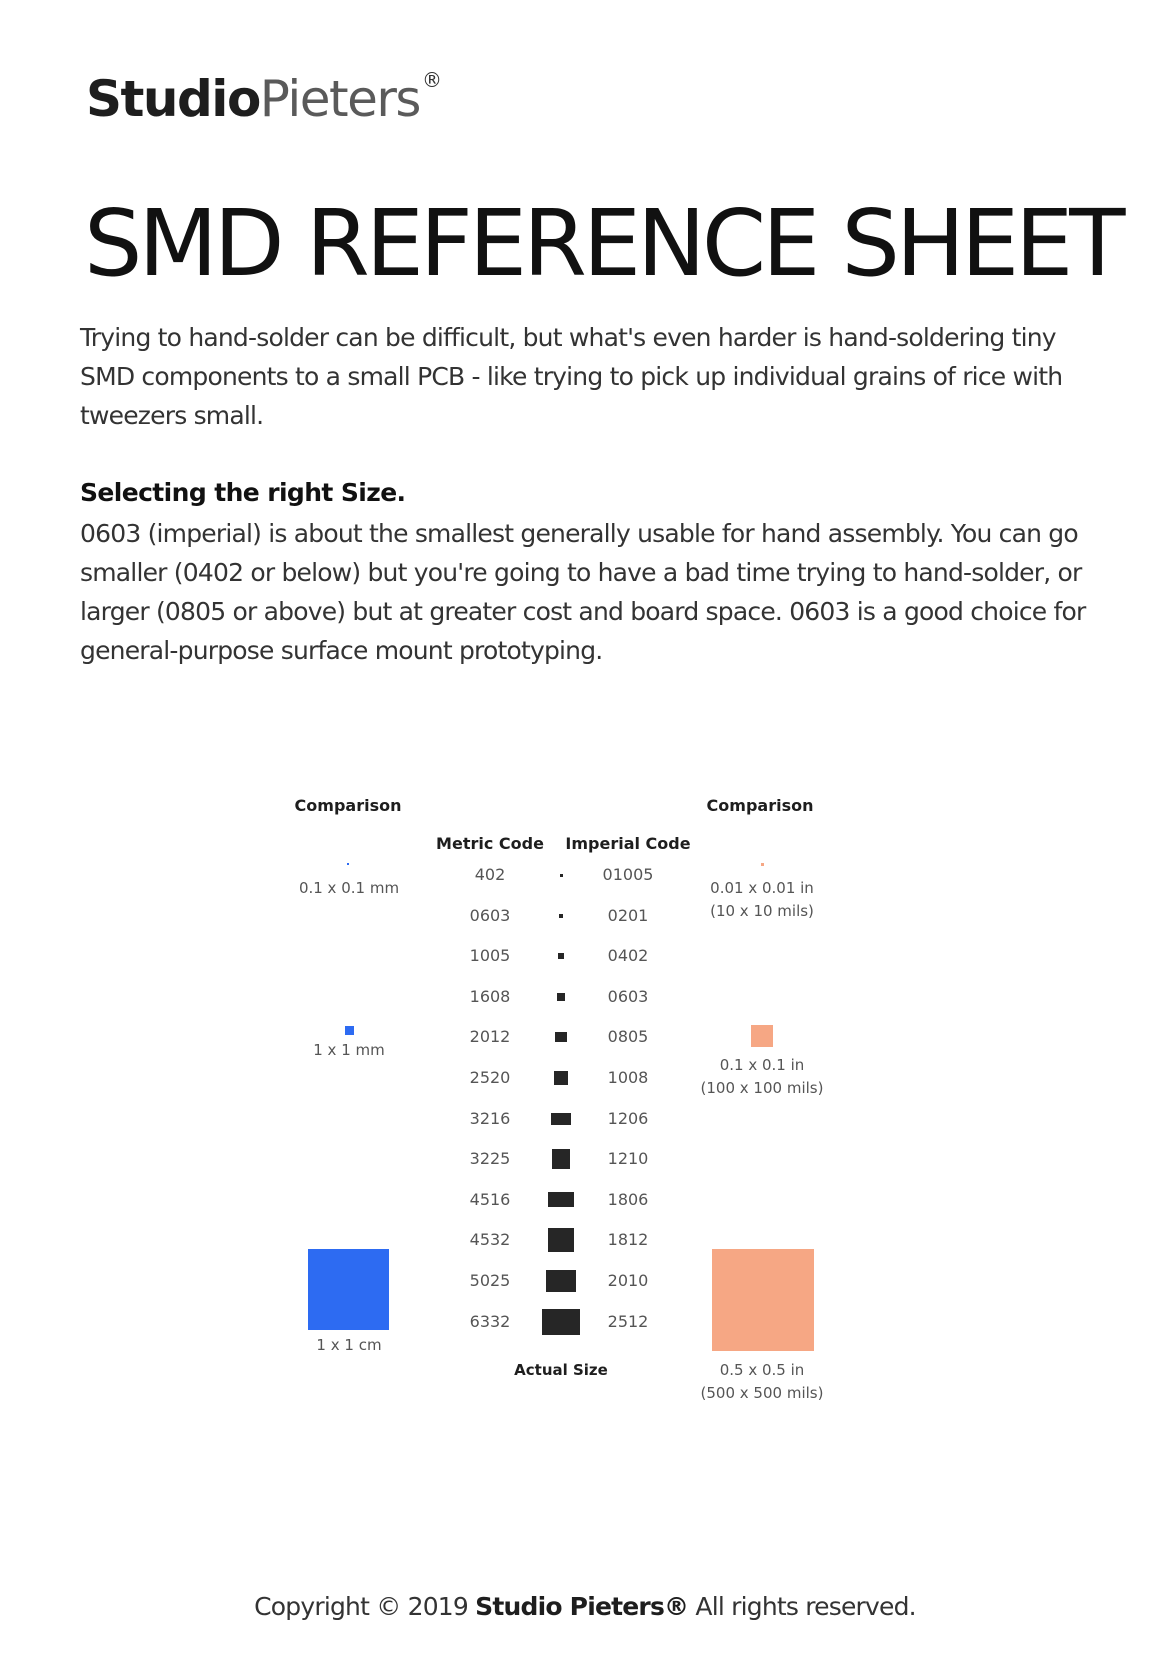 Image resolution: width=1170 pixels, height=1654 pixels. What do you see at coordinates (763, 1300) in the screenshot?
I see `square-0-5in` at bounding box center [763, 1300].